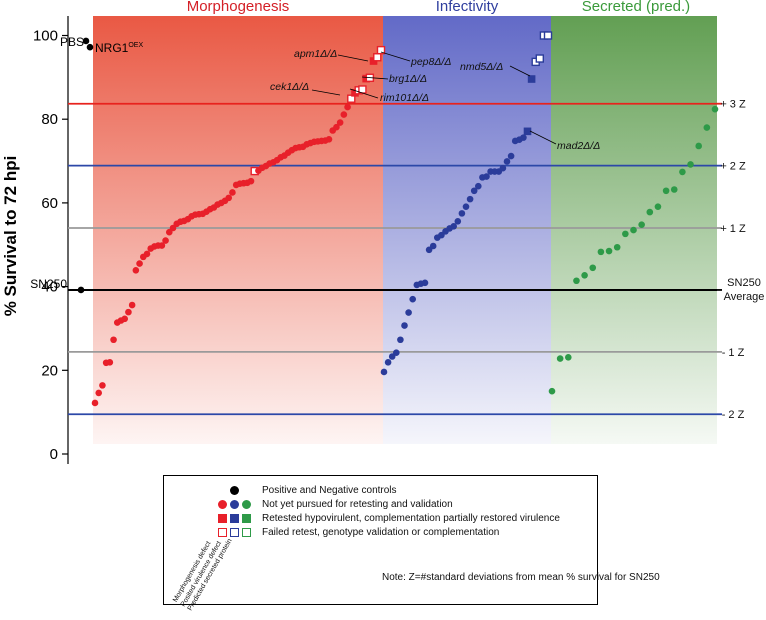 The height and width of the screenshot is (620, 766). I want to click on reference-line-label: Average, so click(744, 297).